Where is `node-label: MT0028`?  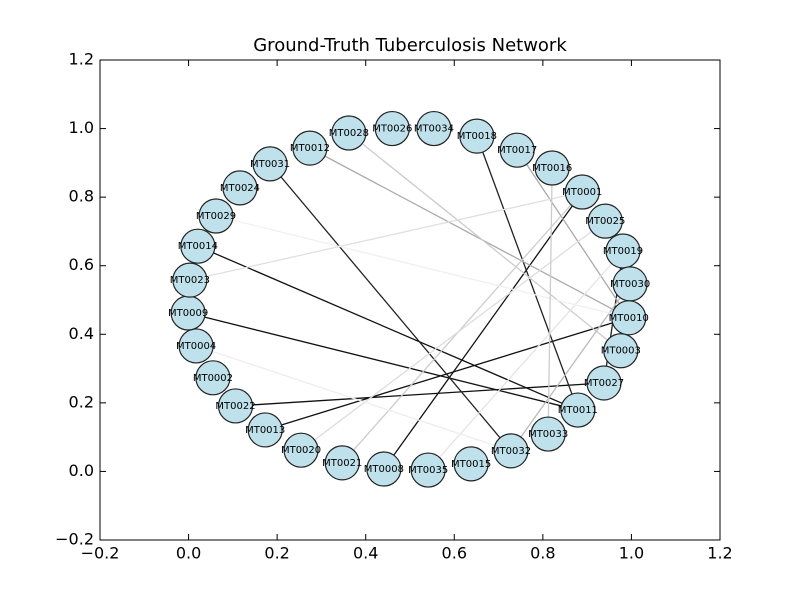 node-label: MT0028 is located at coordinates (349, 133).